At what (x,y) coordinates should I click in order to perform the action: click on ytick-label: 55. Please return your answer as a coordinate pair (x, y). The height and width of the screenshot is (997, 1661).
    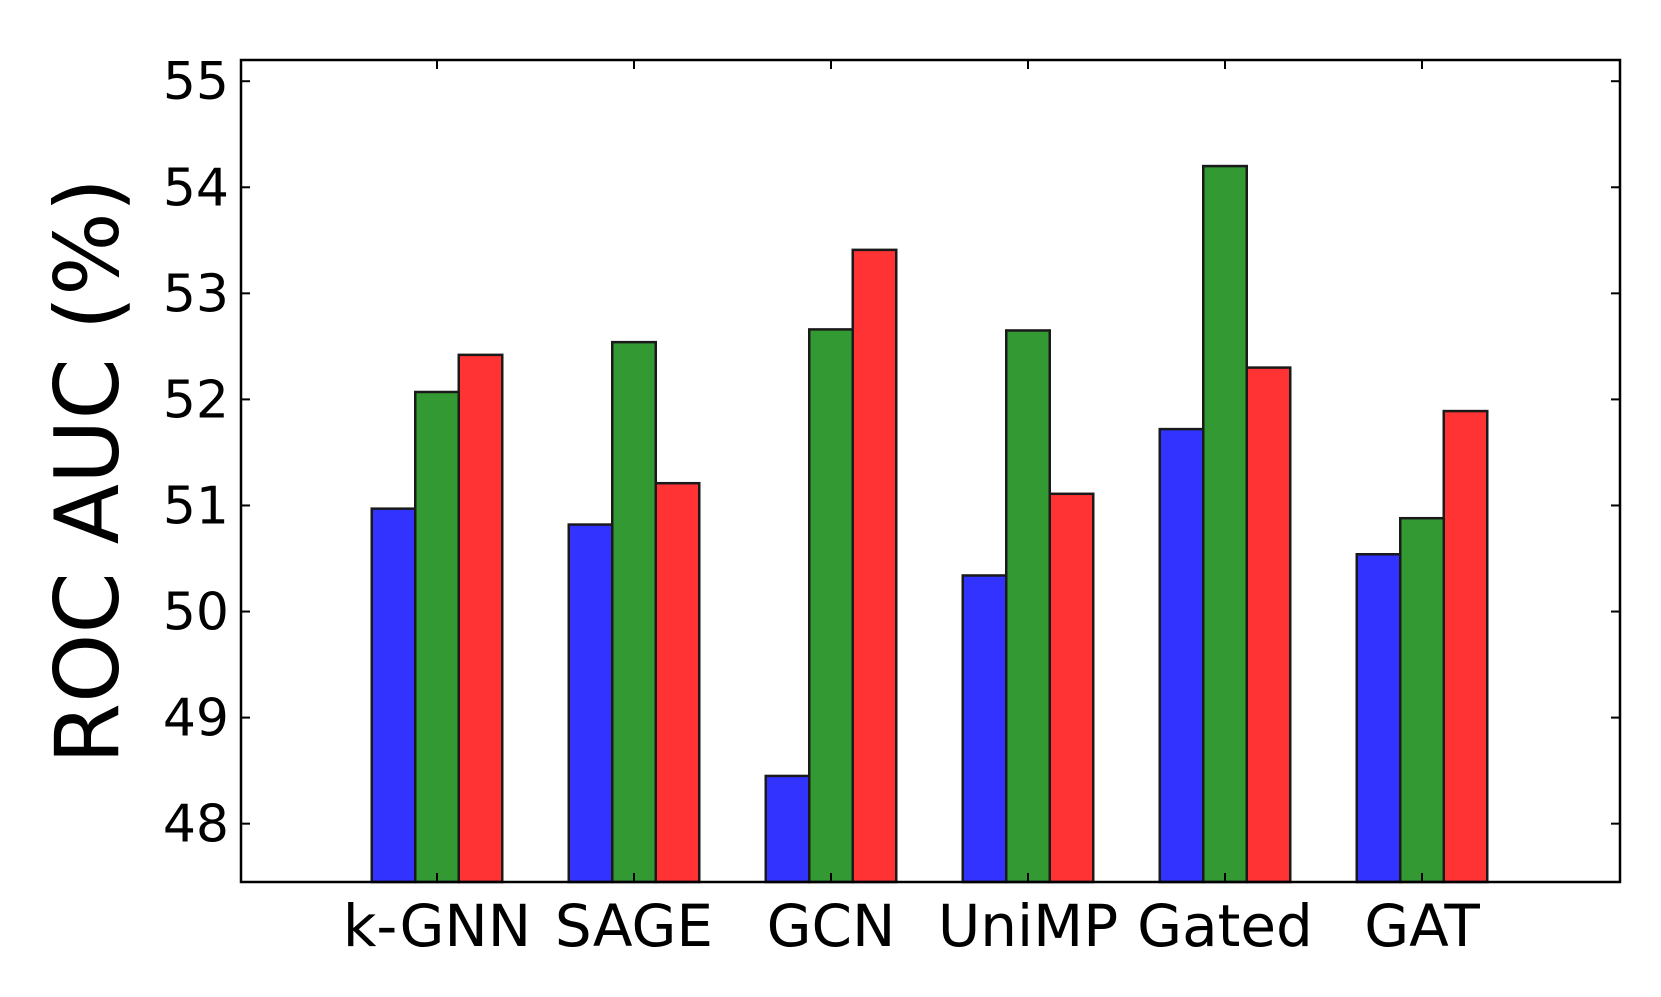
    Looking at the image, I should click on (196, 82).